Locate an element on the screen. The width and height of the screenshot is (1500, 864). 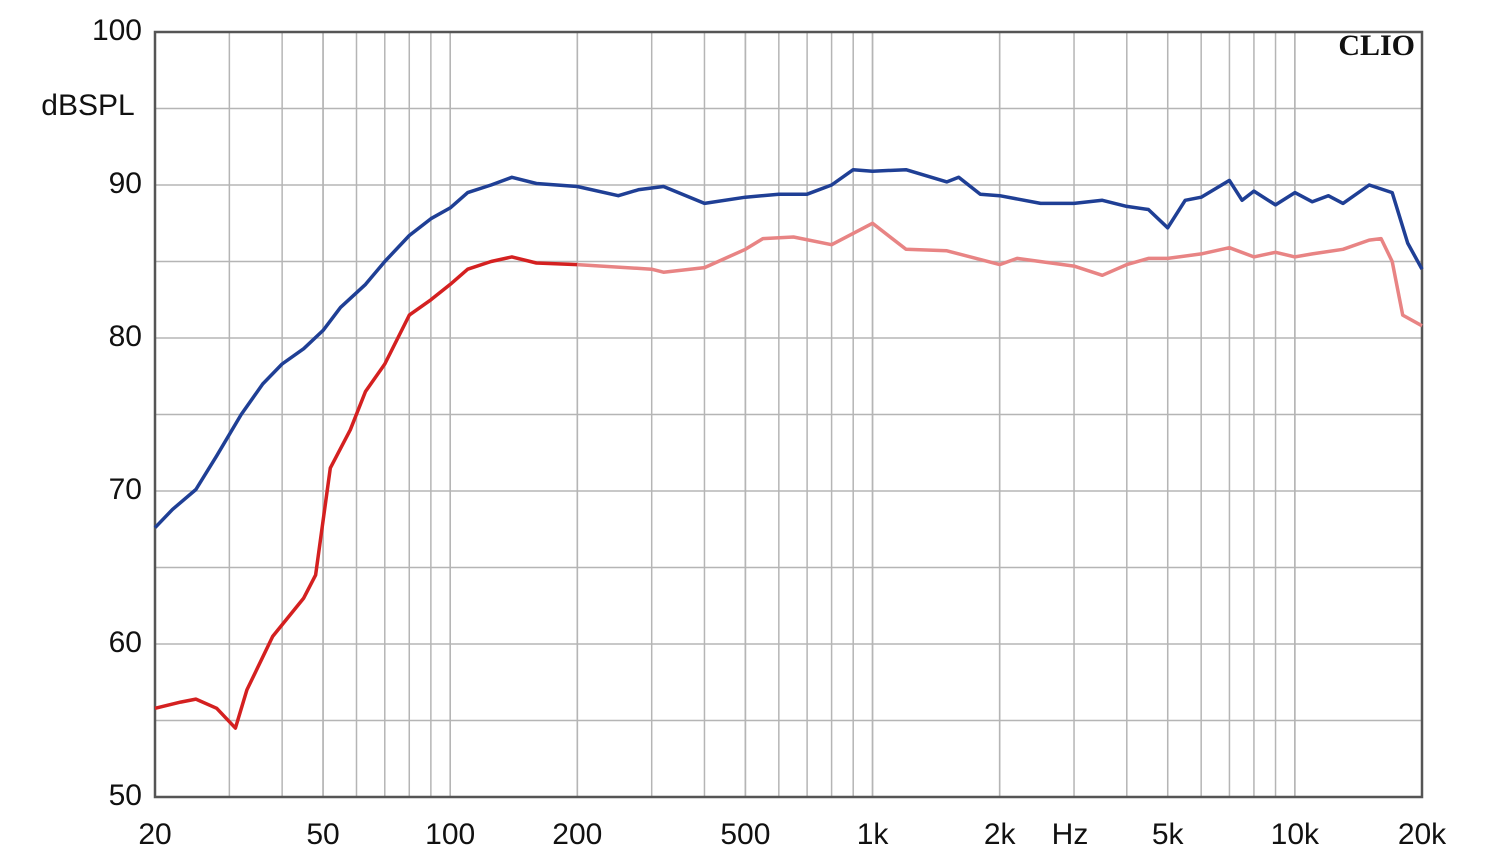
x-tick-label: 2k is located at coordinates (1000, 834).